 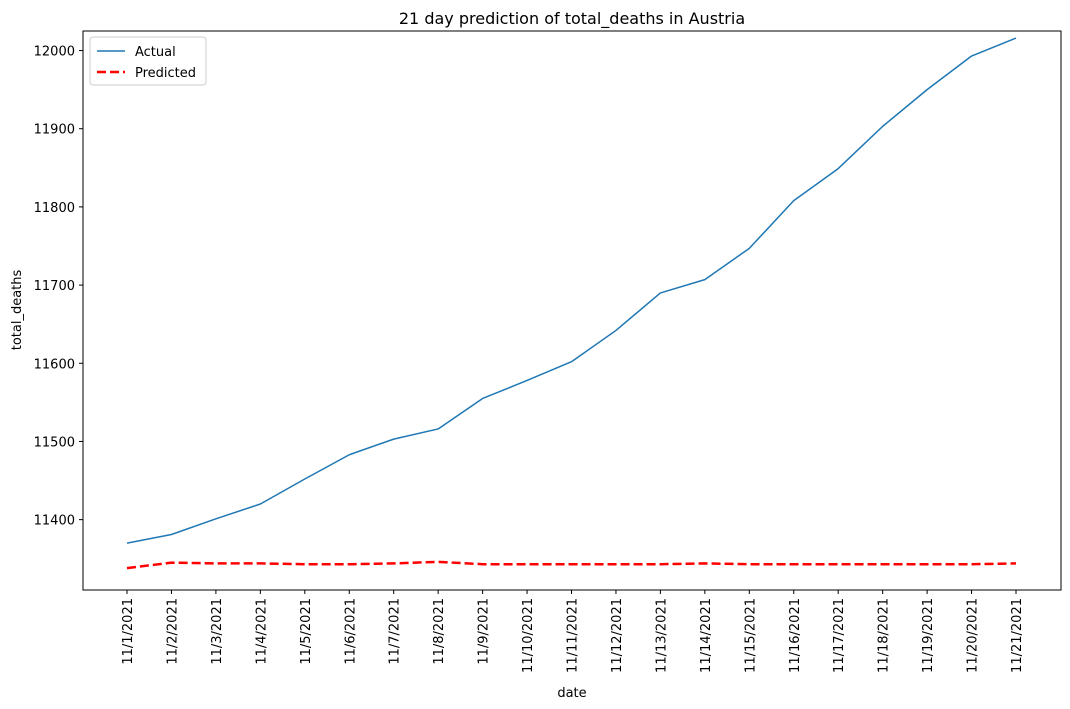 What do you see at coordinates (750, 635) in the screenshot?
I see `x-tick-label: 11/15/2021` at bounding box center [750, 635].